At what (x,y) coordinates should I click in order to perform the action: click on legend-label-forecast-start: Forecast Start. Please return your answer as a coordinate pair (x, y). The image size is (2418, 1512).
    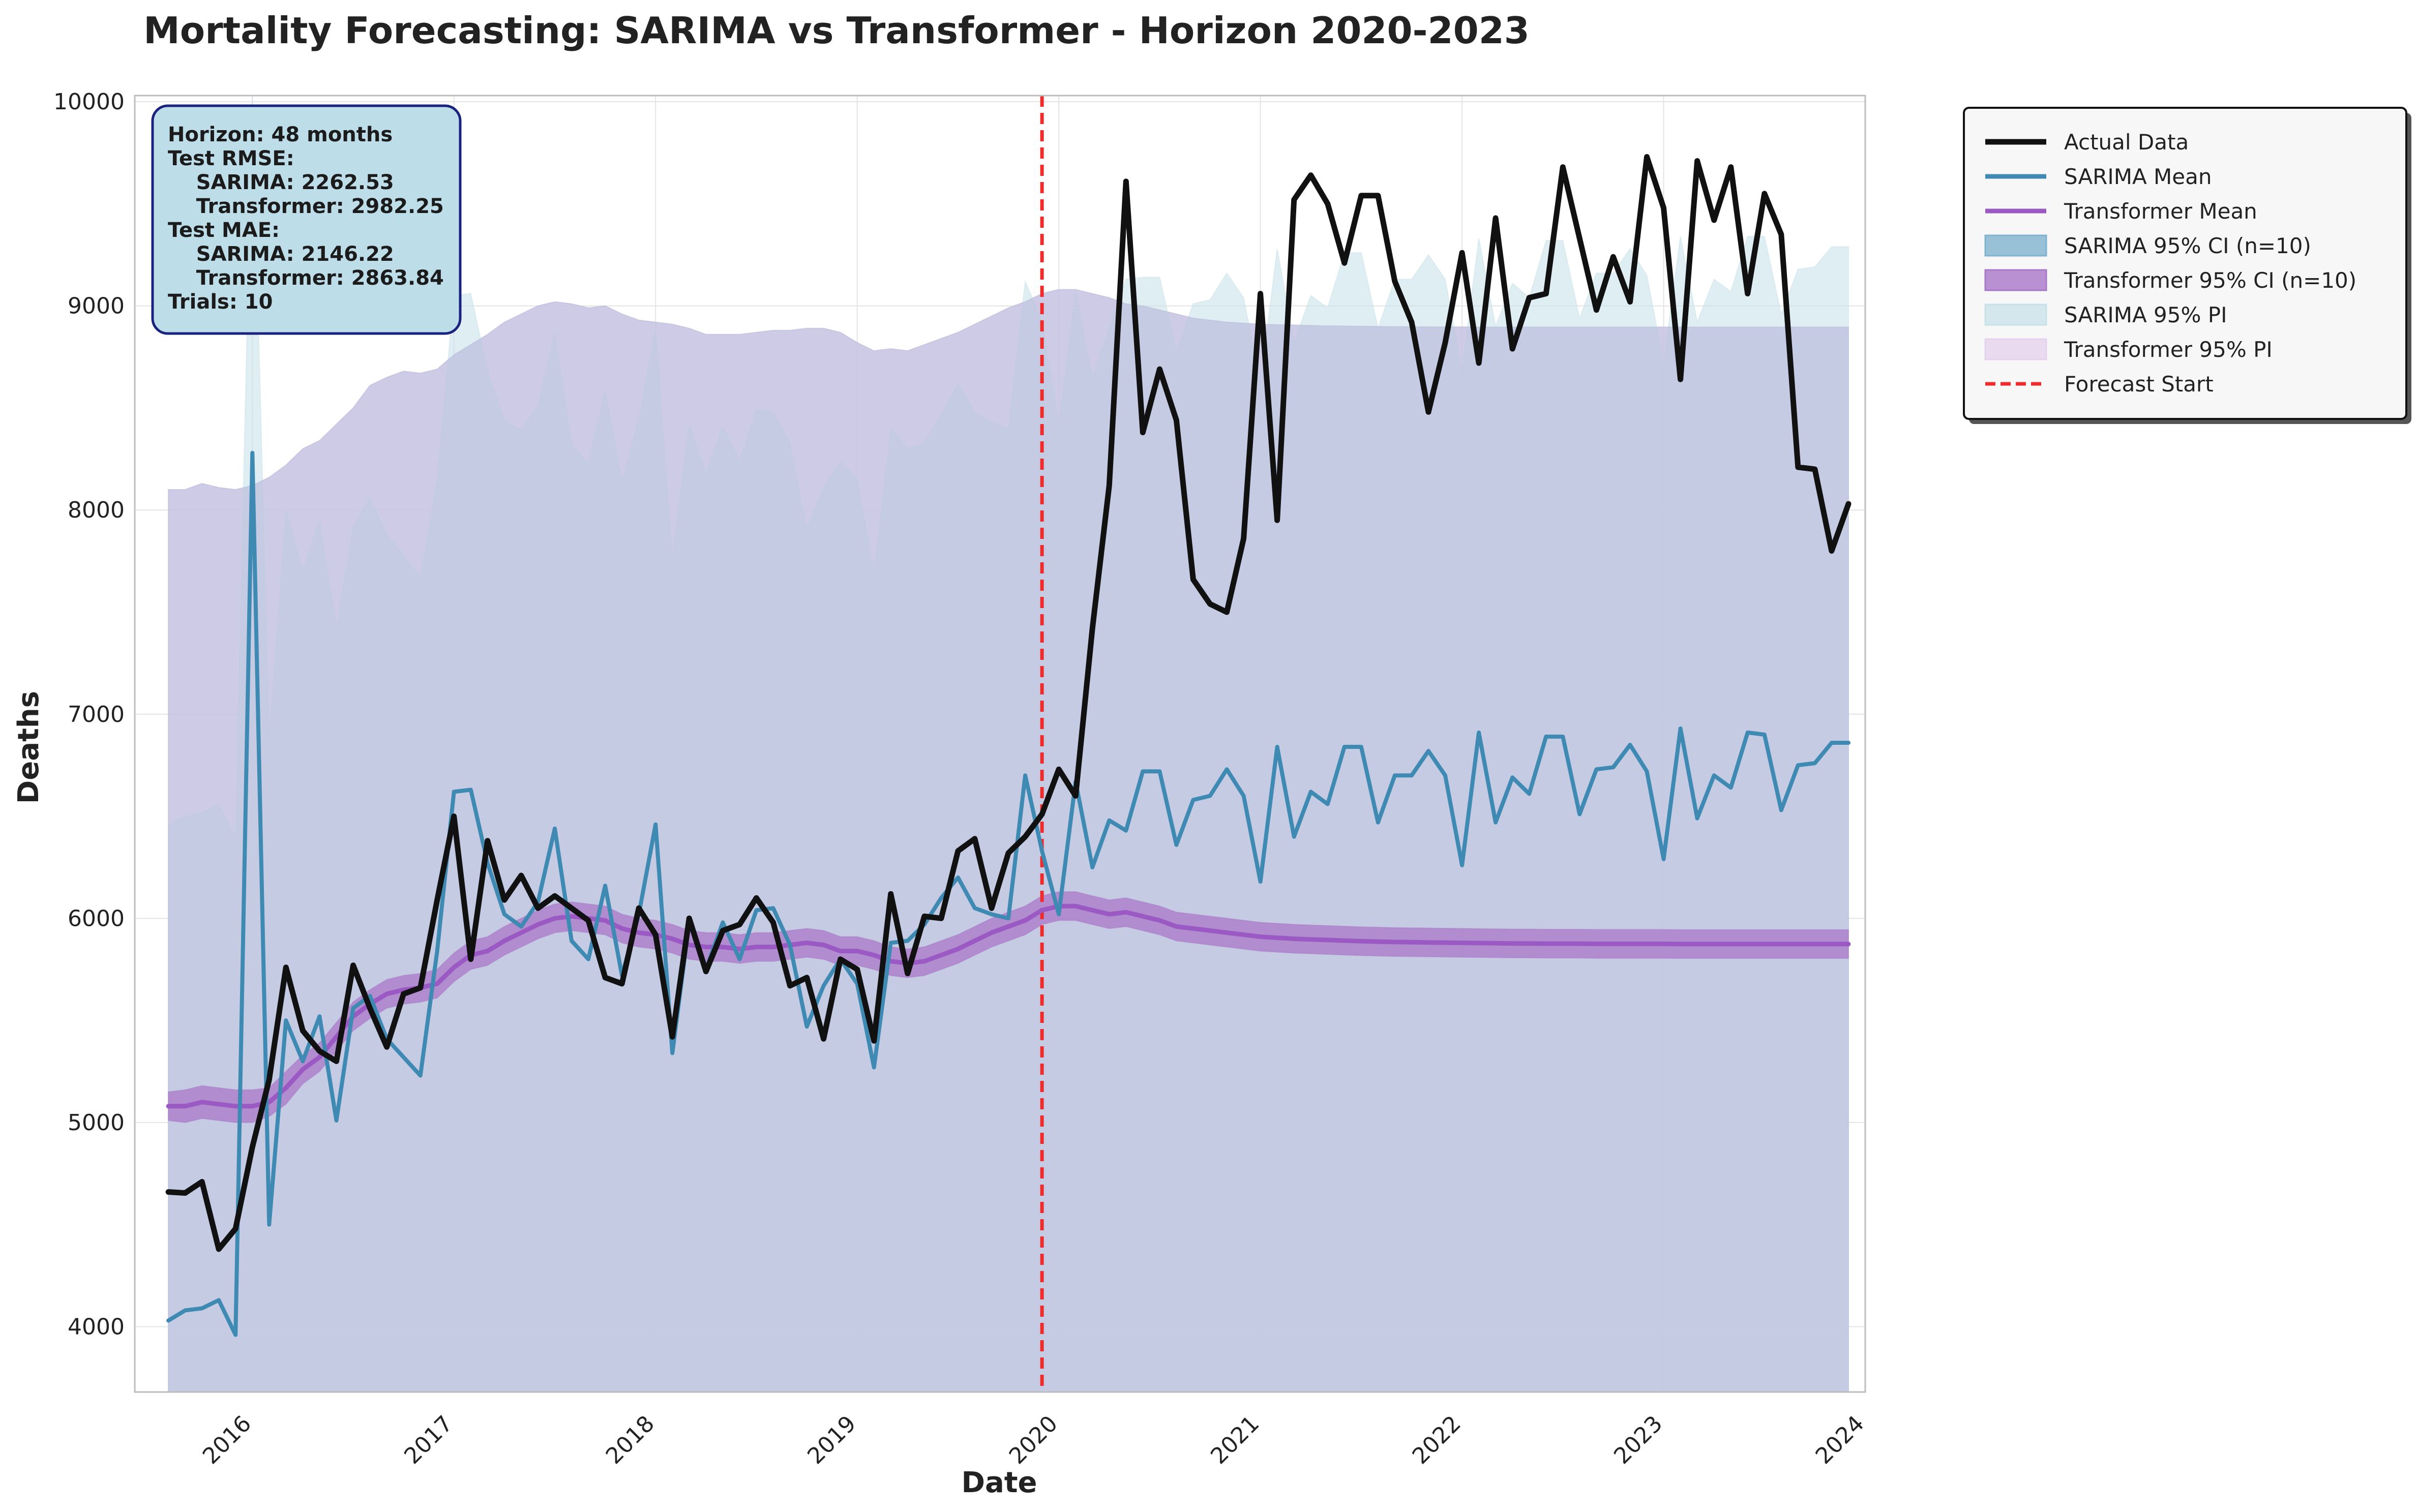
    Looking at the image, I should click on (2139, 385).